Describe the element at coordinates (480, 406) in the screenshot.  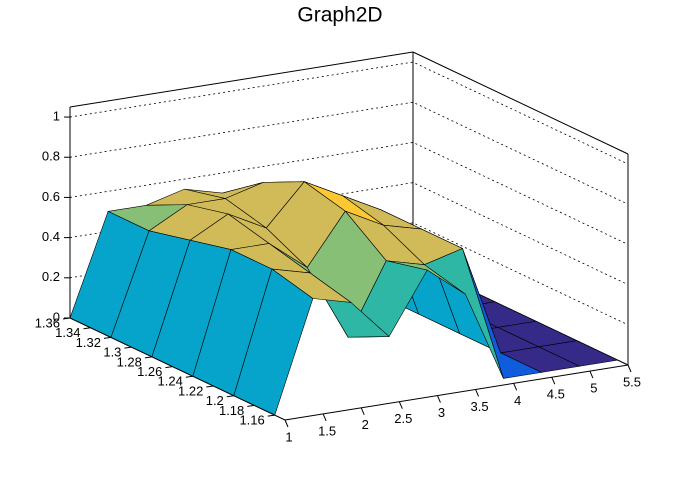
I see `x-tick-label: 3.5` at that location.